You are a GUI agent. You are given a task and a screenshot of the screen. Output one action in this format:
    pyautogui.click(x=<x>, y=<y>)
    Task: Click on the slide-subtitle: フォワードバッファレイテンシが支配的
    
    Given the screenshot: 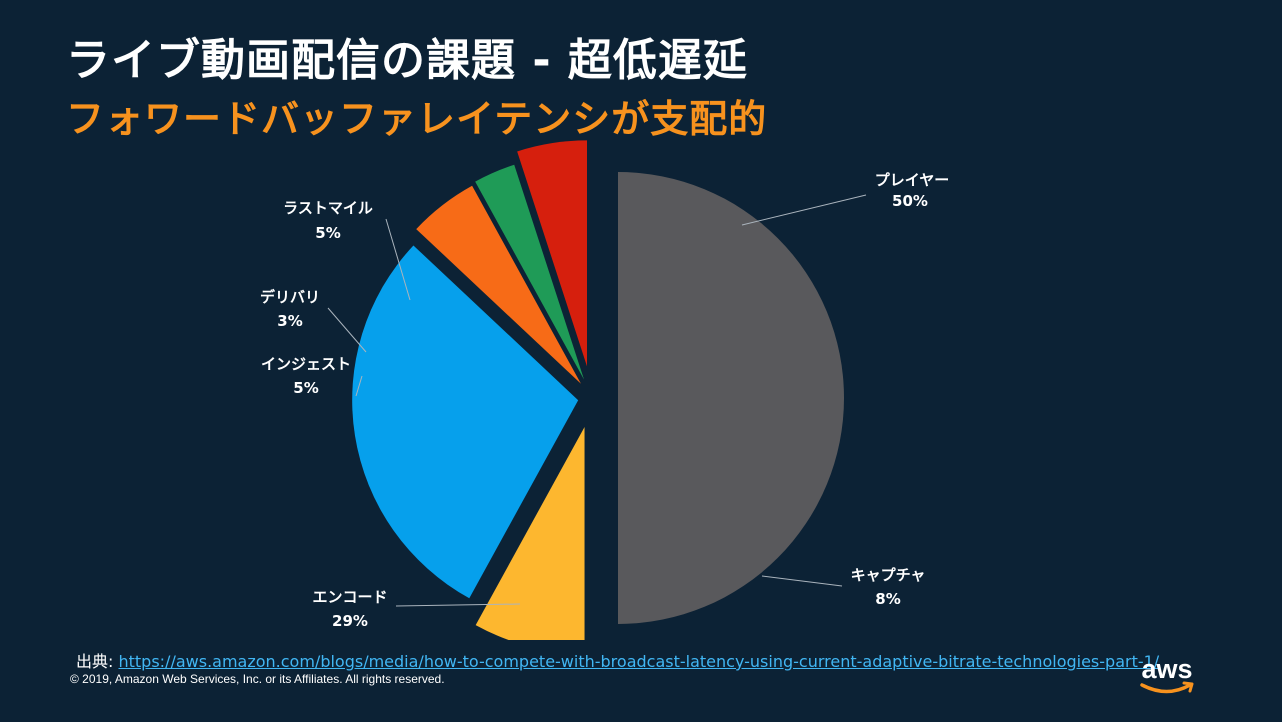 What is the action you would take?
    pyautogui.click(x=417, y=119)
    